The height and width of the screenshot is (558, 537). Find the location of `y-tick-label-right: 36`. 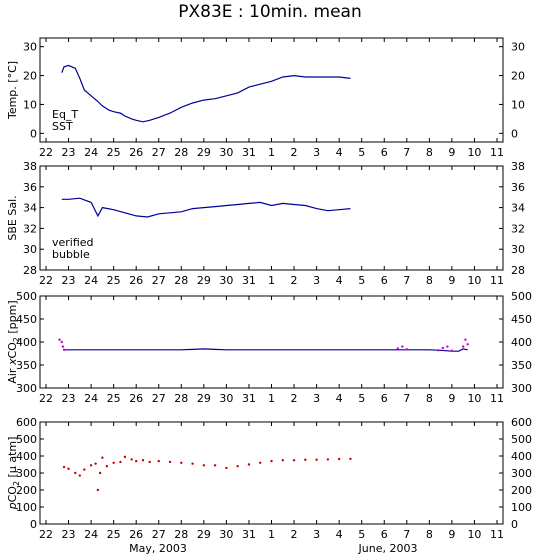

y-tick-label-right: 36 is located at coordinates (518, 187).